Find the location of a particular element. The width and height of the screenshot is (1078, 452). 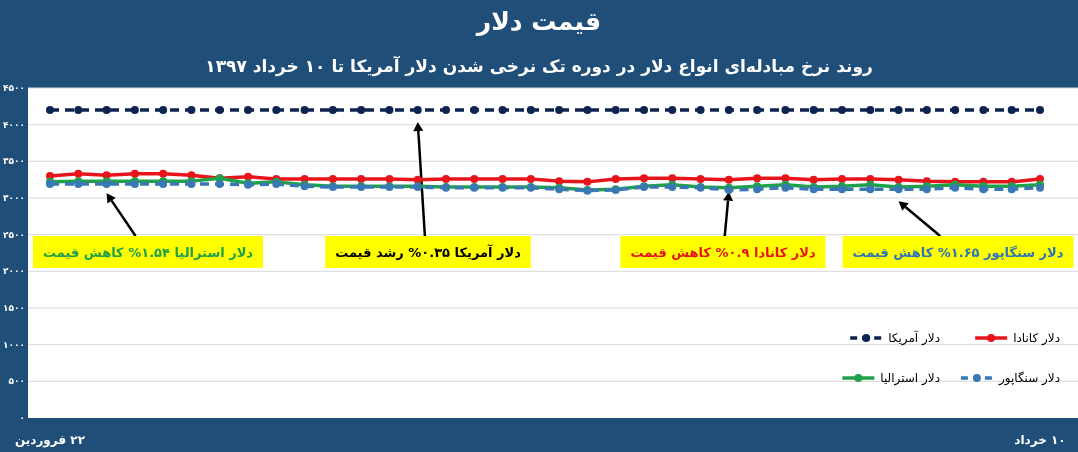

legend-label: دلار استرالیا is located at coordinates (910, 378).